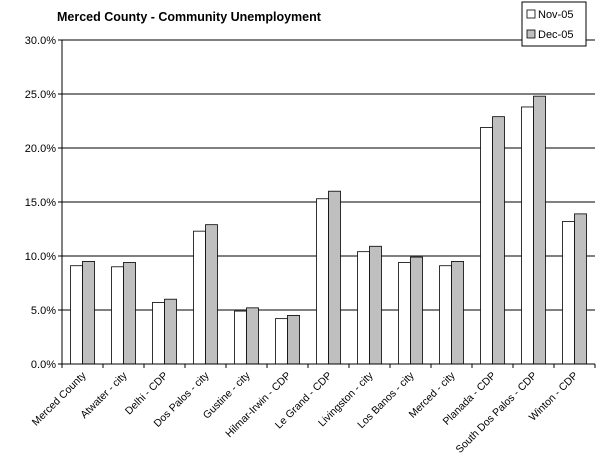  Describe the element at coordinates (240, 337) in the screenshot. I see `bar-nov-05-gustine-city` at that location.